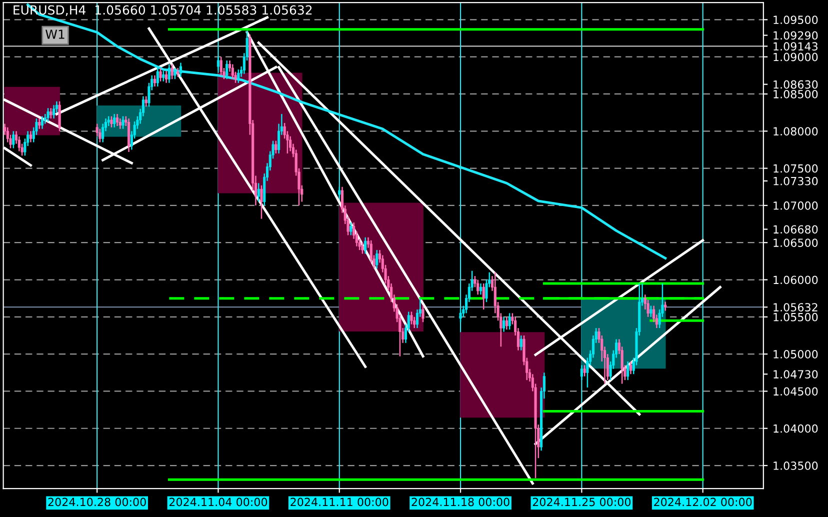 This screenshot has height=517, width=828. I want to click on y-tick-label: 1.09143, so click(796, 46).